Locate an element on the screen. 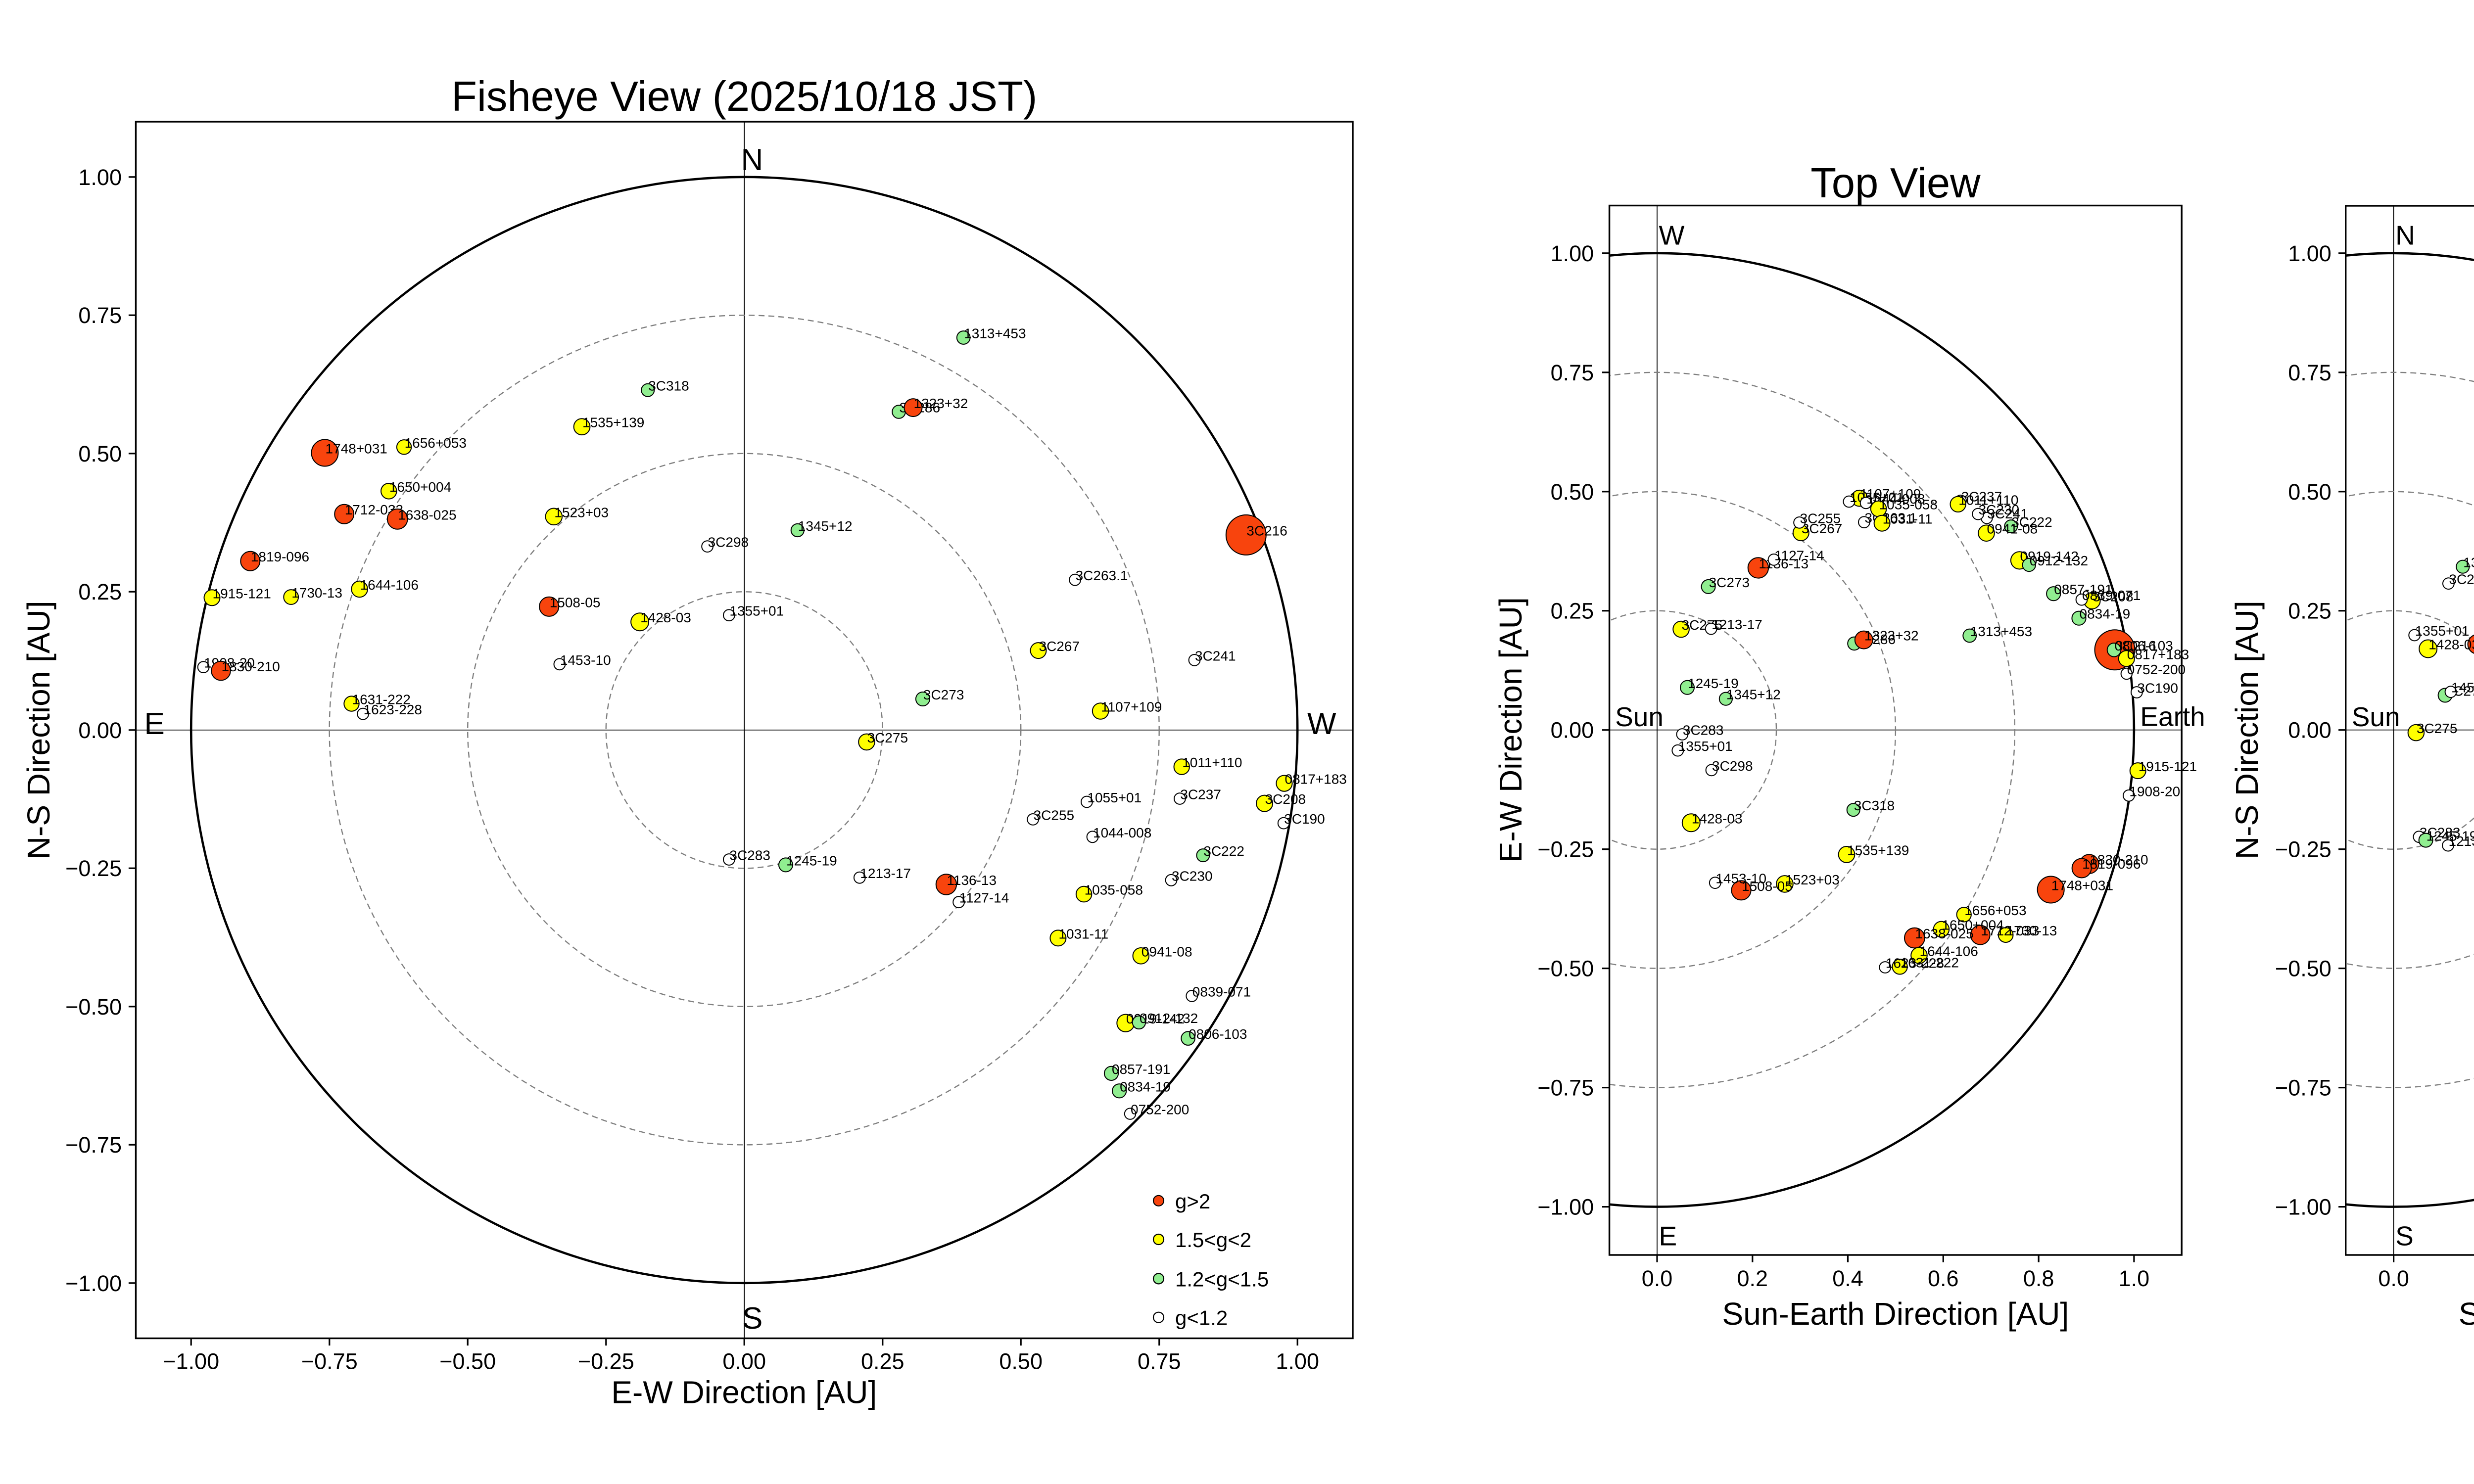 The height and width of the screenshot is (1484, 2474). svg-text: 0.2 is located at coordinates (1753, 1278).